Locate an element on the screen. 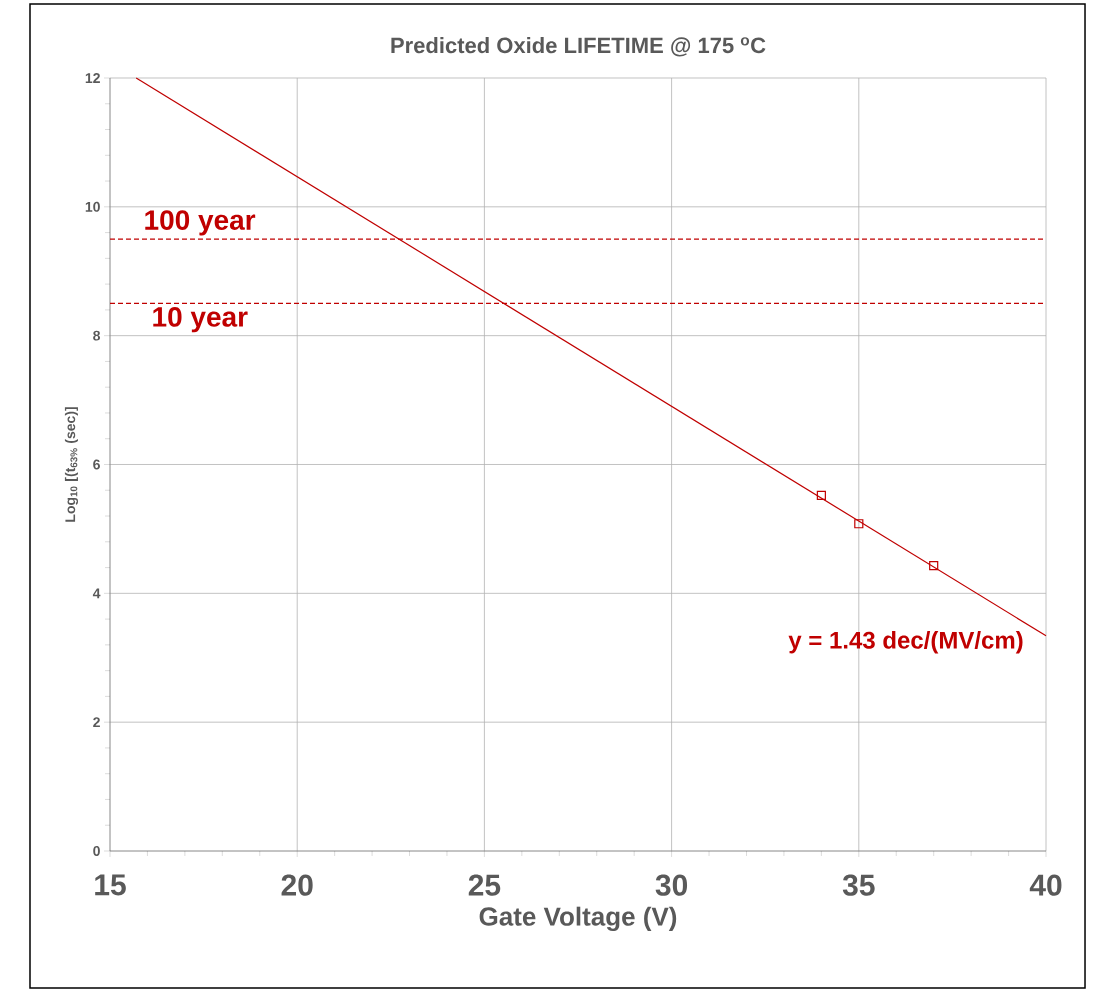 Image resolution: width=1094 pixels, height=990 pixels. x-tick-label: 35 is located at coordinates (858, 885).